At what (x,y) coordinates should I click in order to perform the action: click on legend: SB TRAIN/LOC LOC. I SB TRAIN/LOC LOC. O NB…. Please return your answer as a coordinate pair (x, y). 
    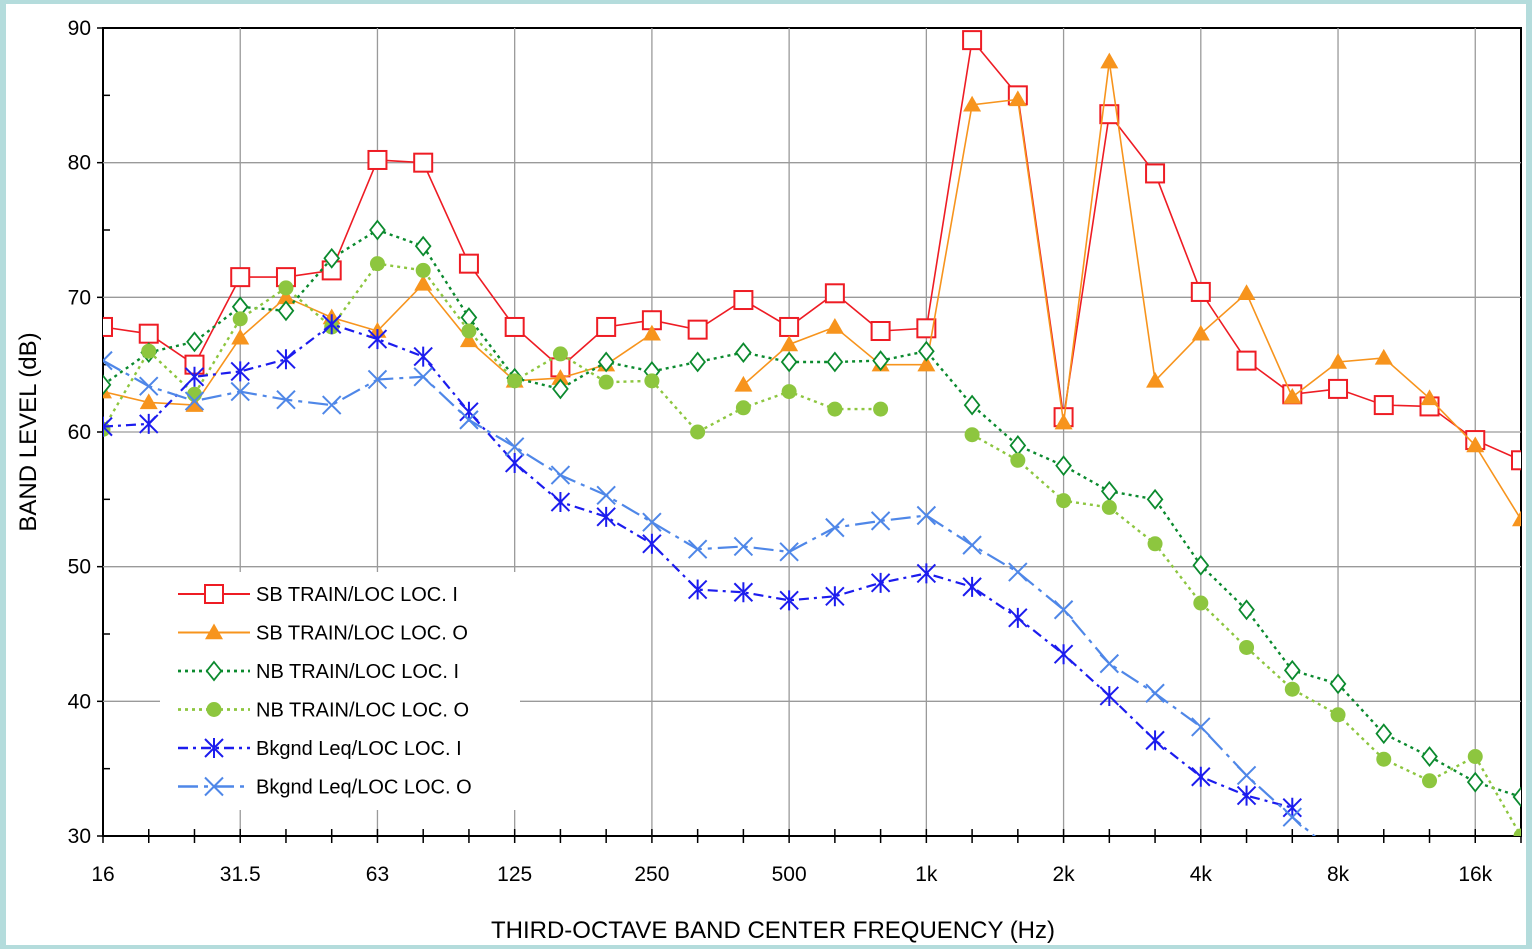
    Looking at the image, I should click on (340, 691).